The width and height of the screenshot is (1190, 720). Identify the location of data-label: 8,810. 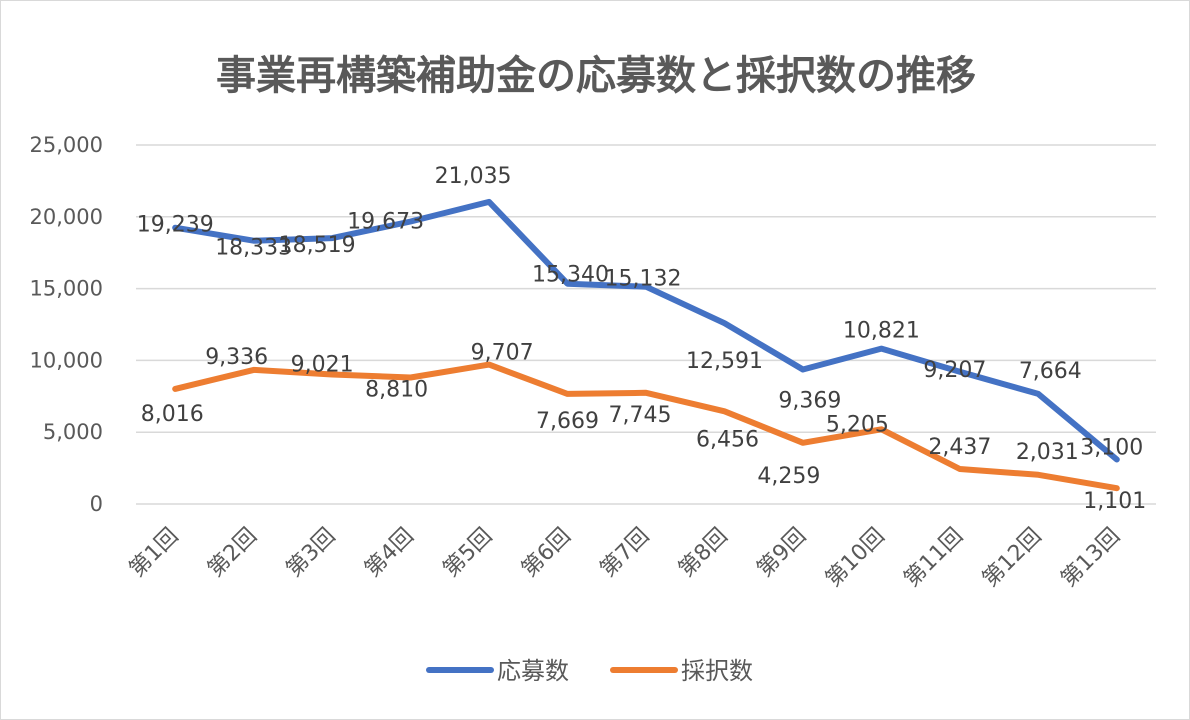
(396, 389).